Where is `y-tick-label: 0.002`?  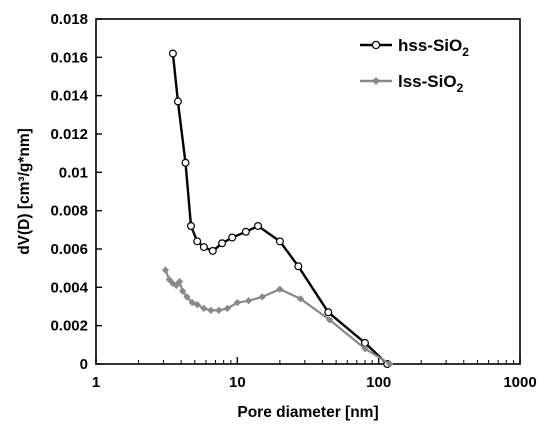 y-tick-label: 0.002 is located at coordinates (69, 326).